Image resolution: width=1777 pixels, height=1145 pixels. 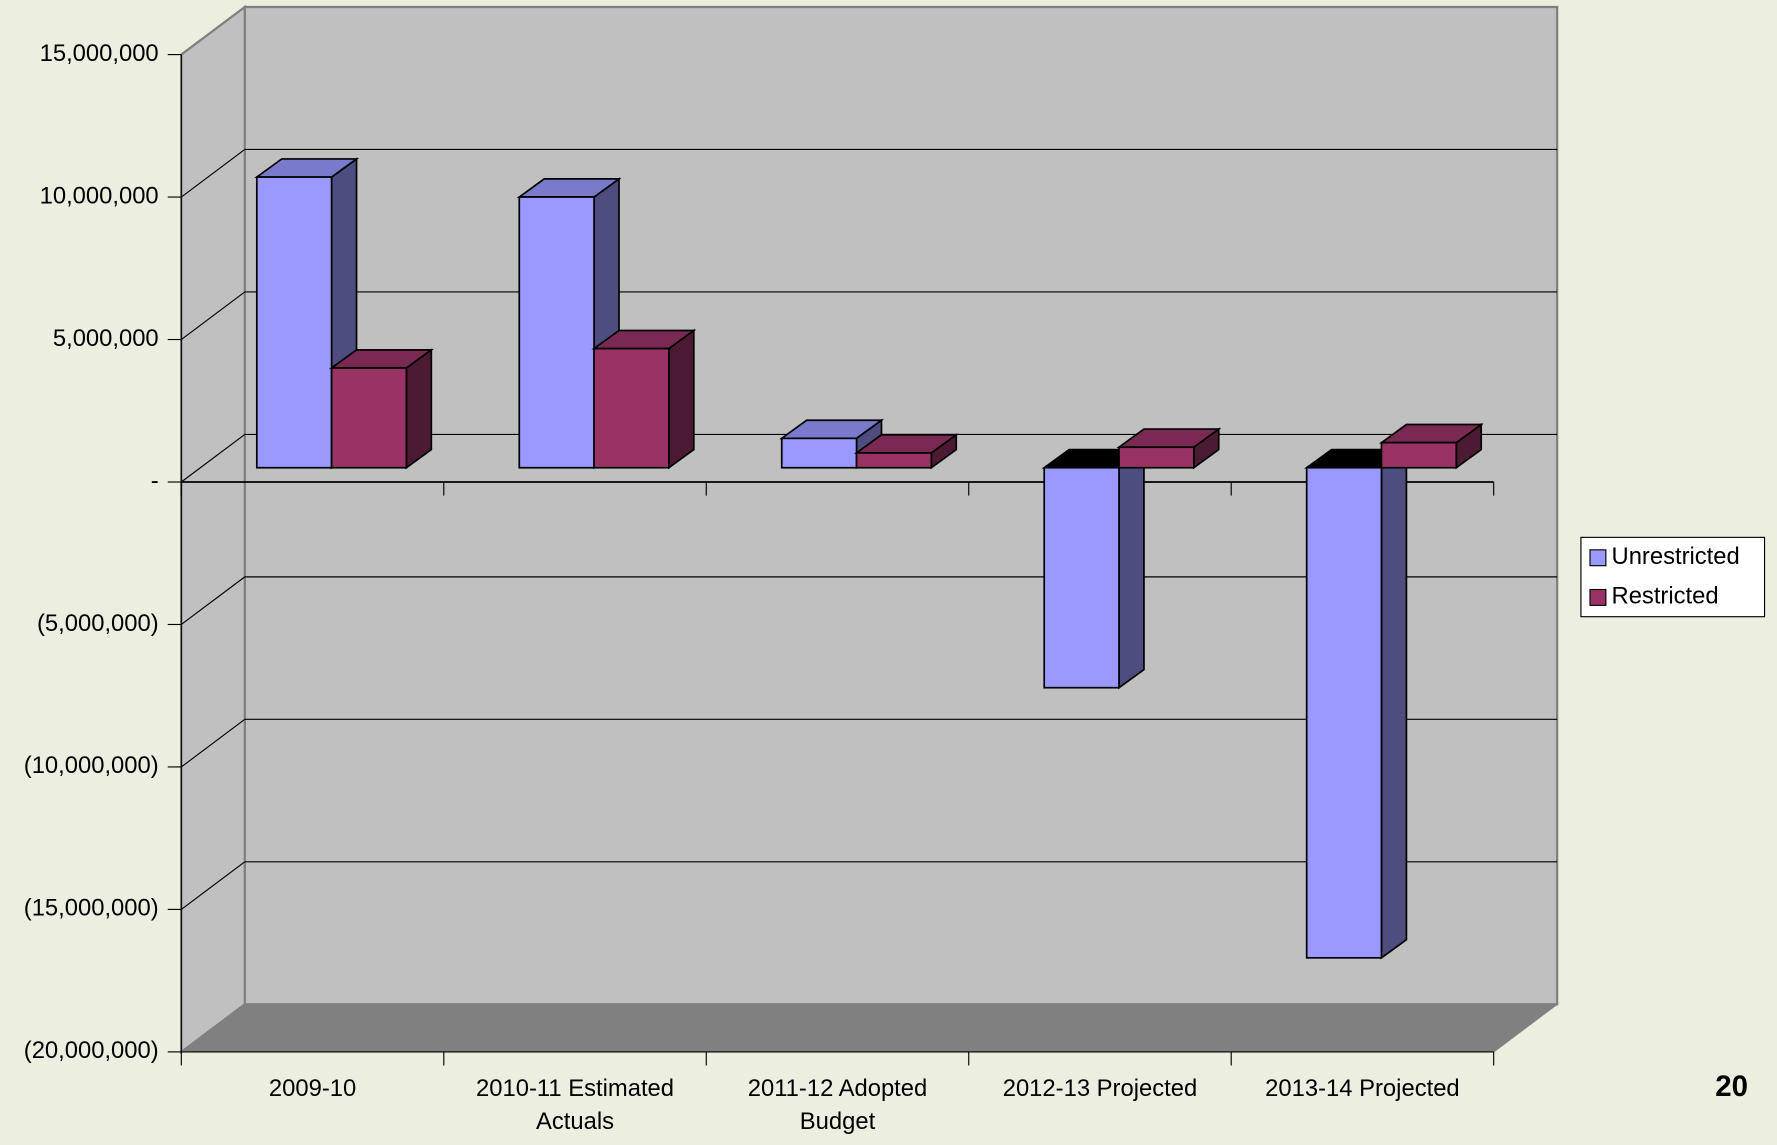 I want to click on legend-box, so click(x=1673, y=577).